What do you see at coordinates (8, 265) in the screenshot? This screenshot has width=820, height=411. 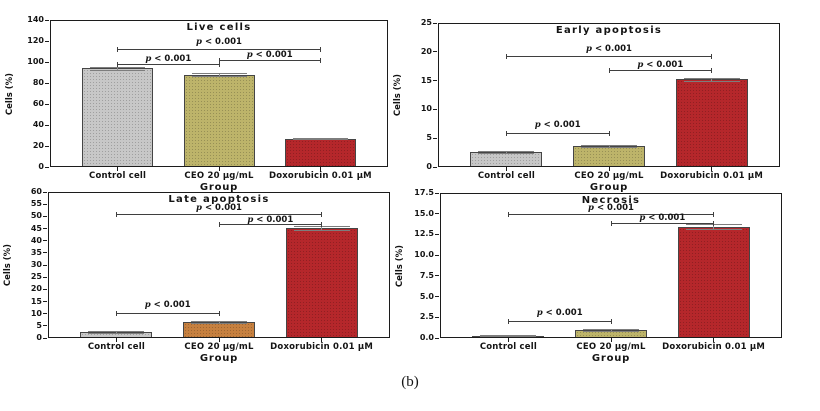 I see `y-axis-label: Cells (%)` at bounding box center [8, 265].